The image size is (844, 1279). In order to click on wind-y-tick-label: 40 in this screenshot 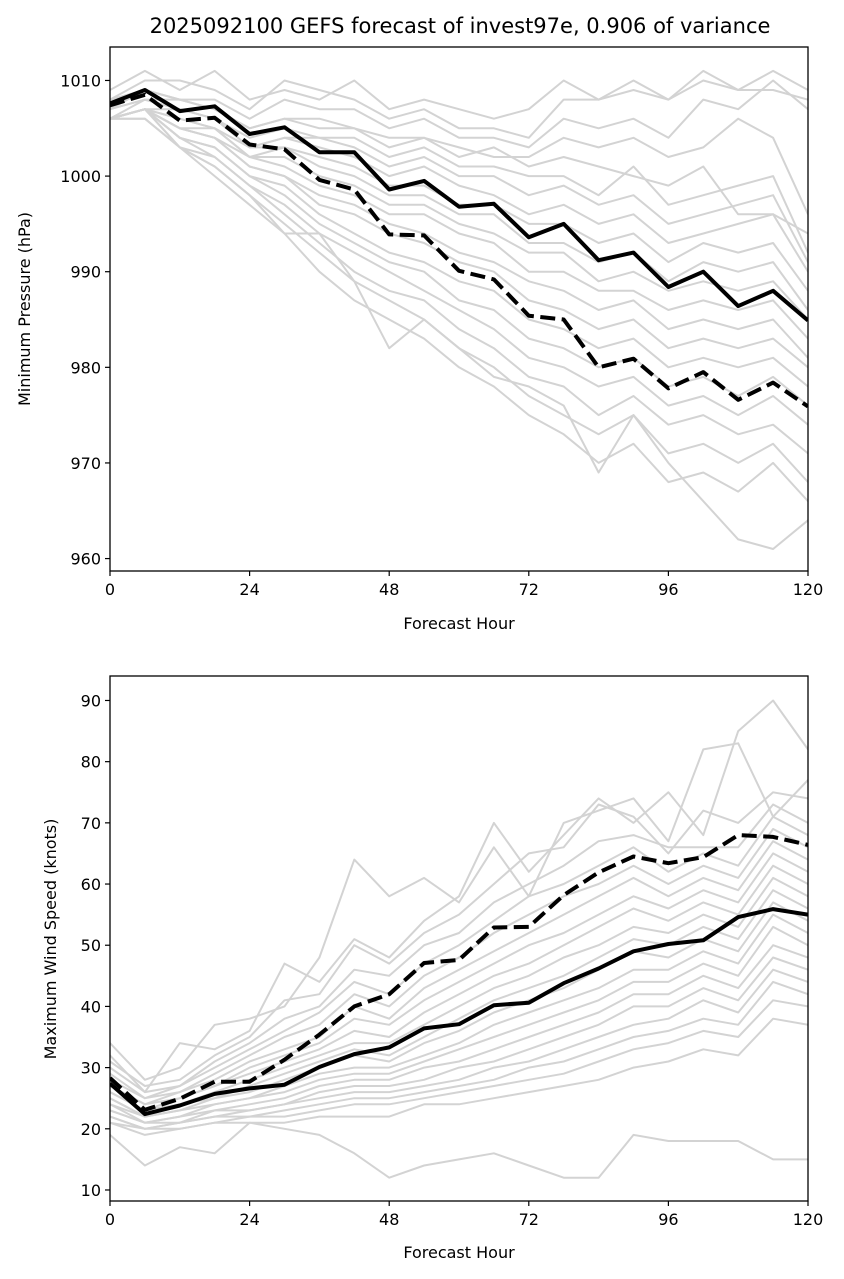, I will do `click(91, 1006)`.